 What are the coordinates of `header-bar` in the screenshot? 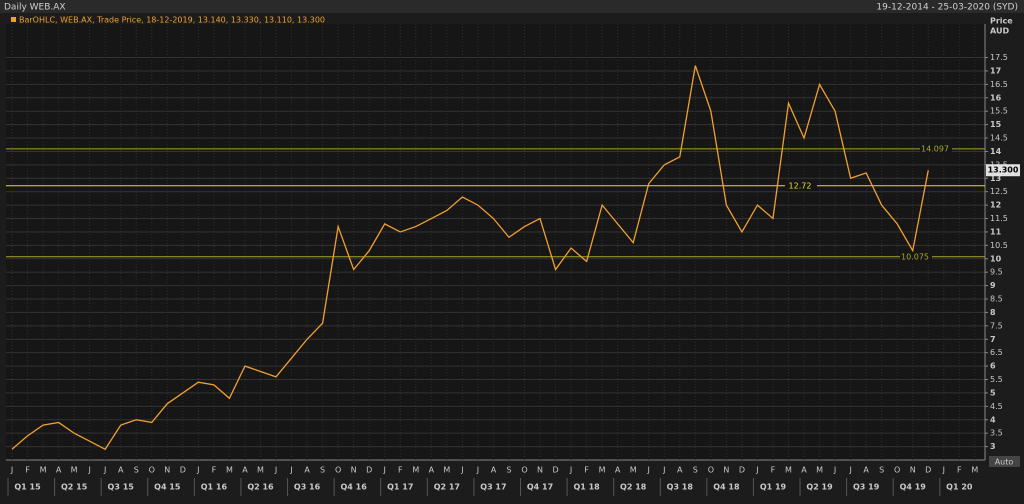 It's located at (512, 6).